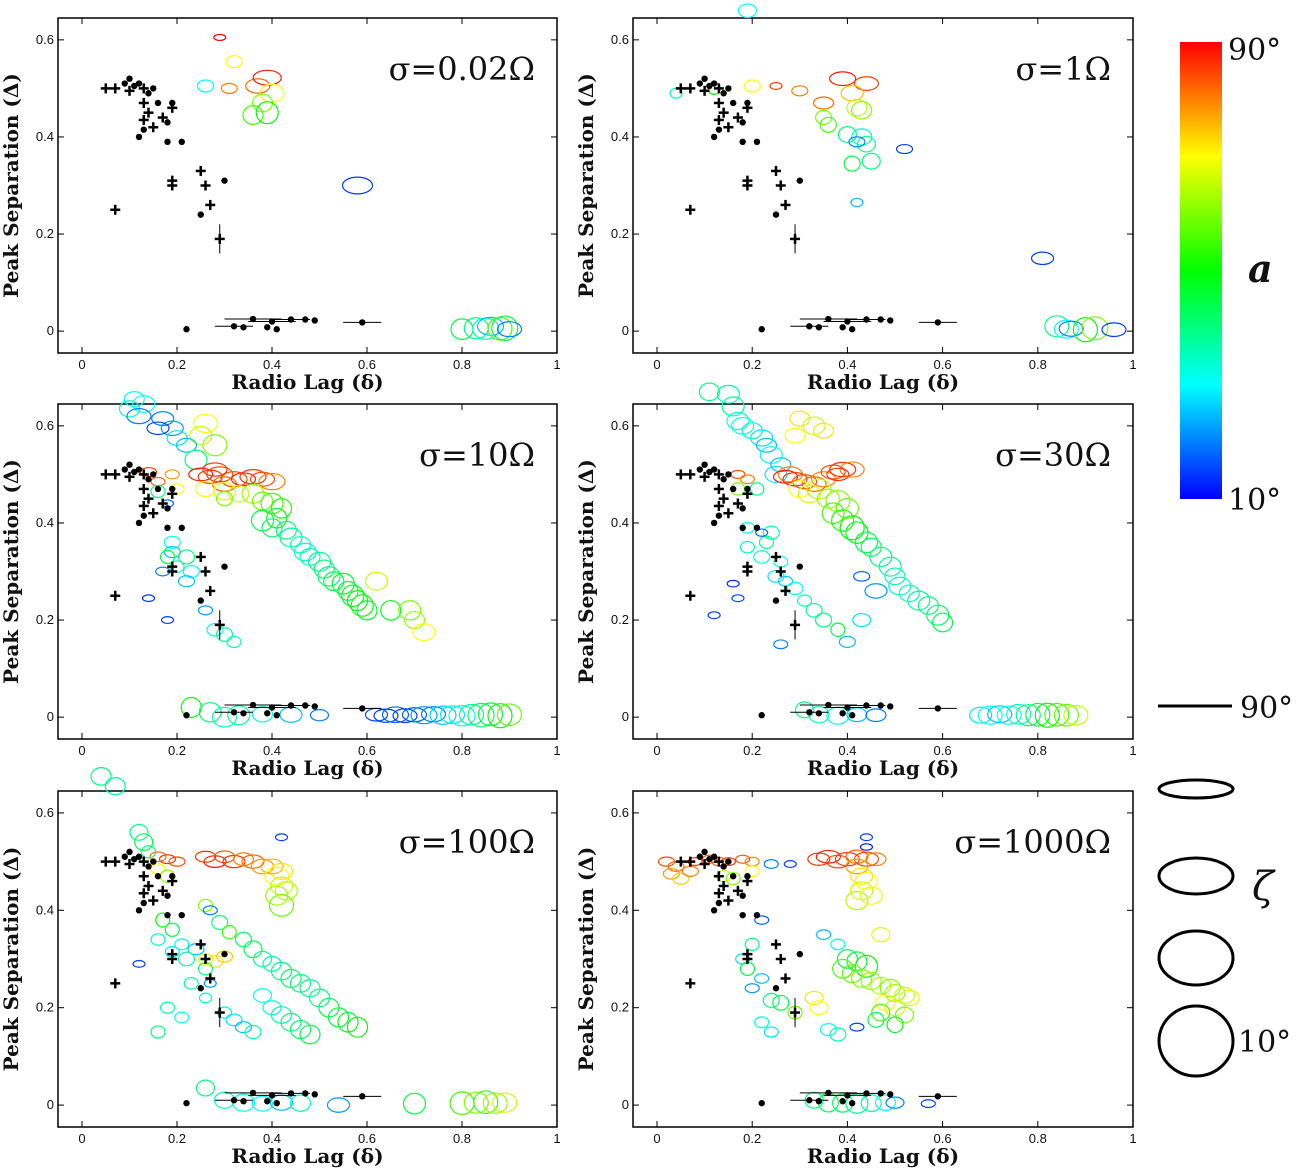 The height and width of the screenshot is (1171, 1300). What do you see at coordinates (177, 364) in the screenshot?
I see `x-tick-label: 0.2` at bounding box center [177, 364].